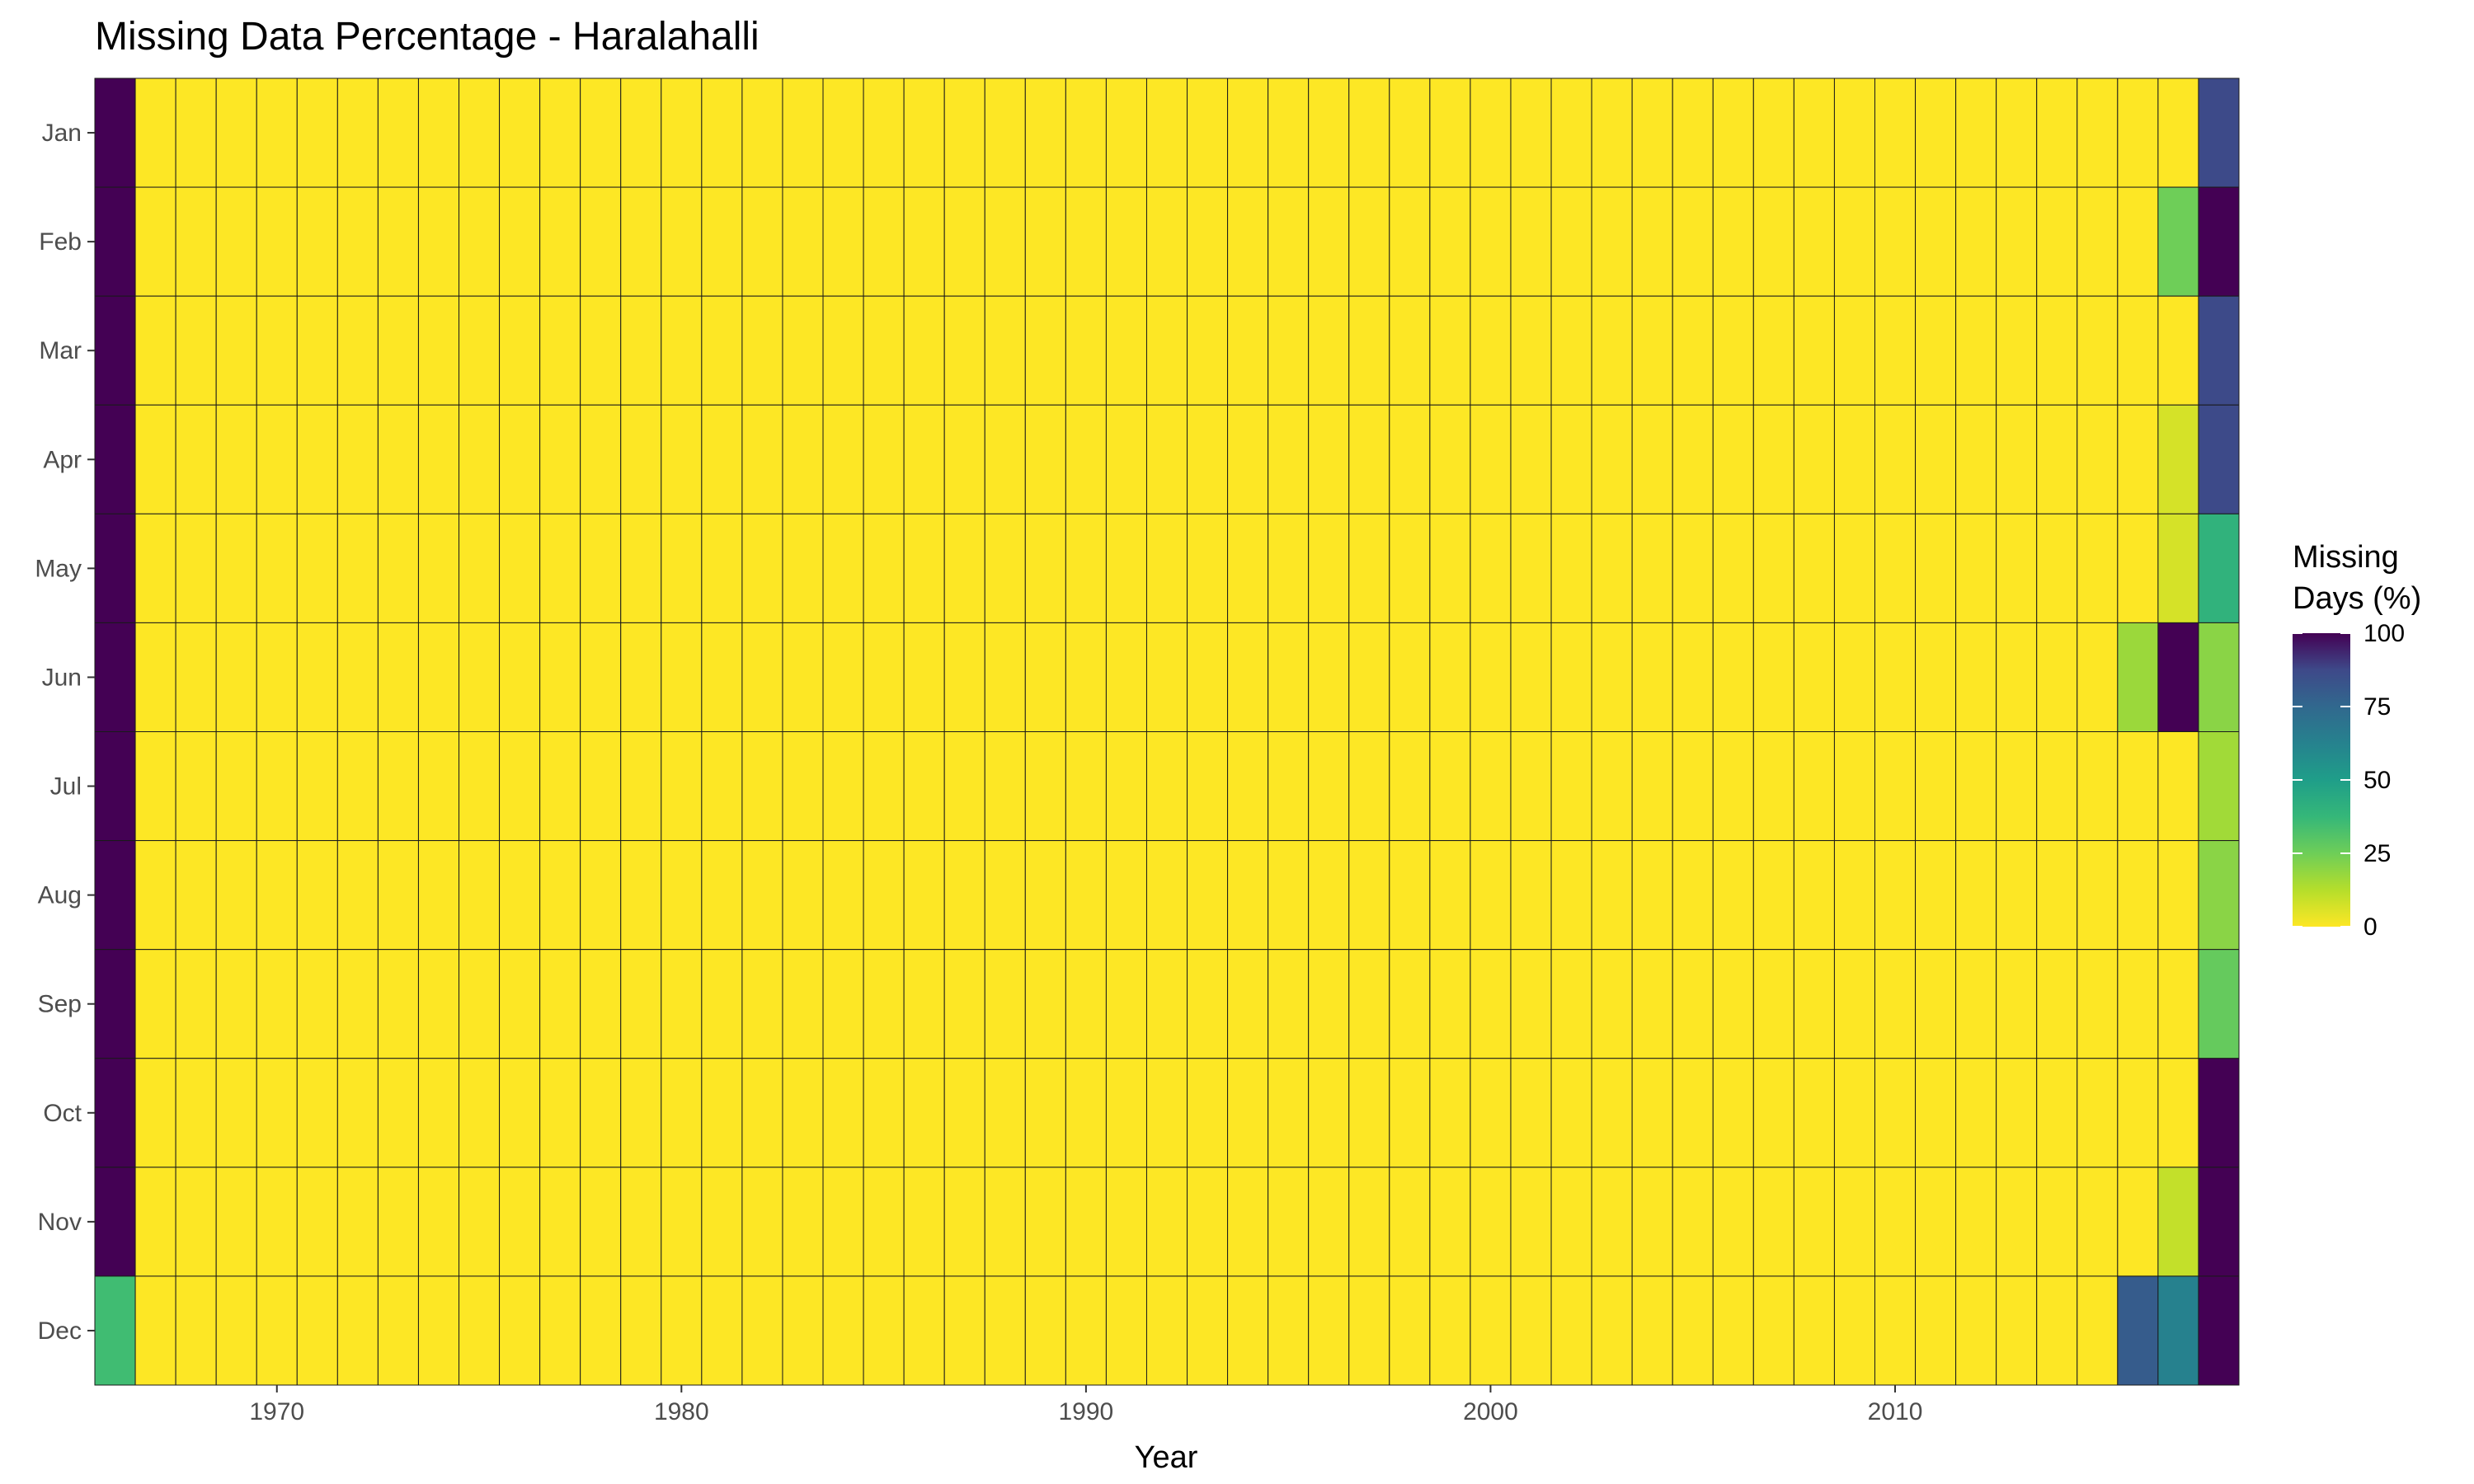 Image resolution: width=2474 pixels, height=1484 pixels. What do you see at coordinates (2384, 633) in the screenshot?
I see `legend-tick-label: 100` at bounding box center [2384, 633].